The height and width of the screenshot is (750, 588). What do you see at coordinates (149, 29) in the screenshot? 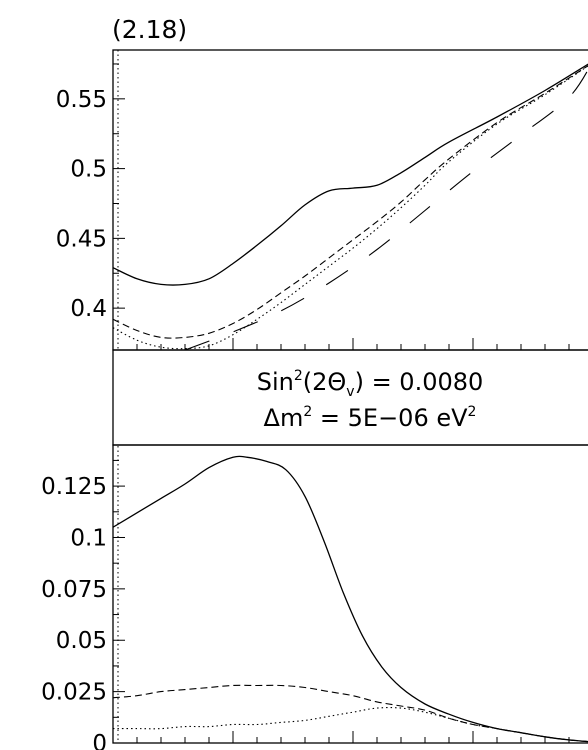
I see `panel-label: (2.18)` at bounding box center [149, 29].